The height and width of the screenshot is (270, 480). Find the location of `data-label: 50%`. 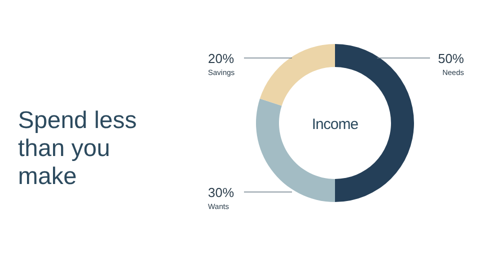

data-label: 50% is located at coordinates (451, 58).